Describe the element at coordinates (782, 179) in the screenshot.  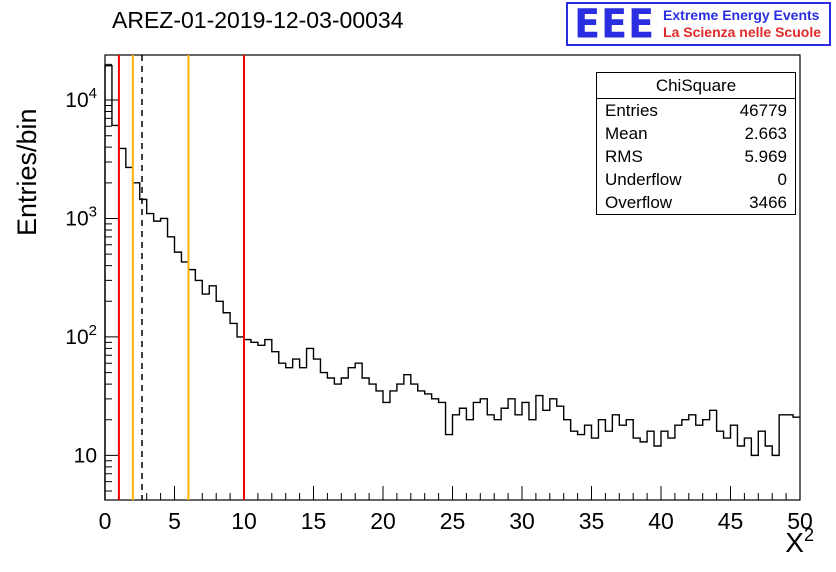
I see `stats-value: 0` at that location.